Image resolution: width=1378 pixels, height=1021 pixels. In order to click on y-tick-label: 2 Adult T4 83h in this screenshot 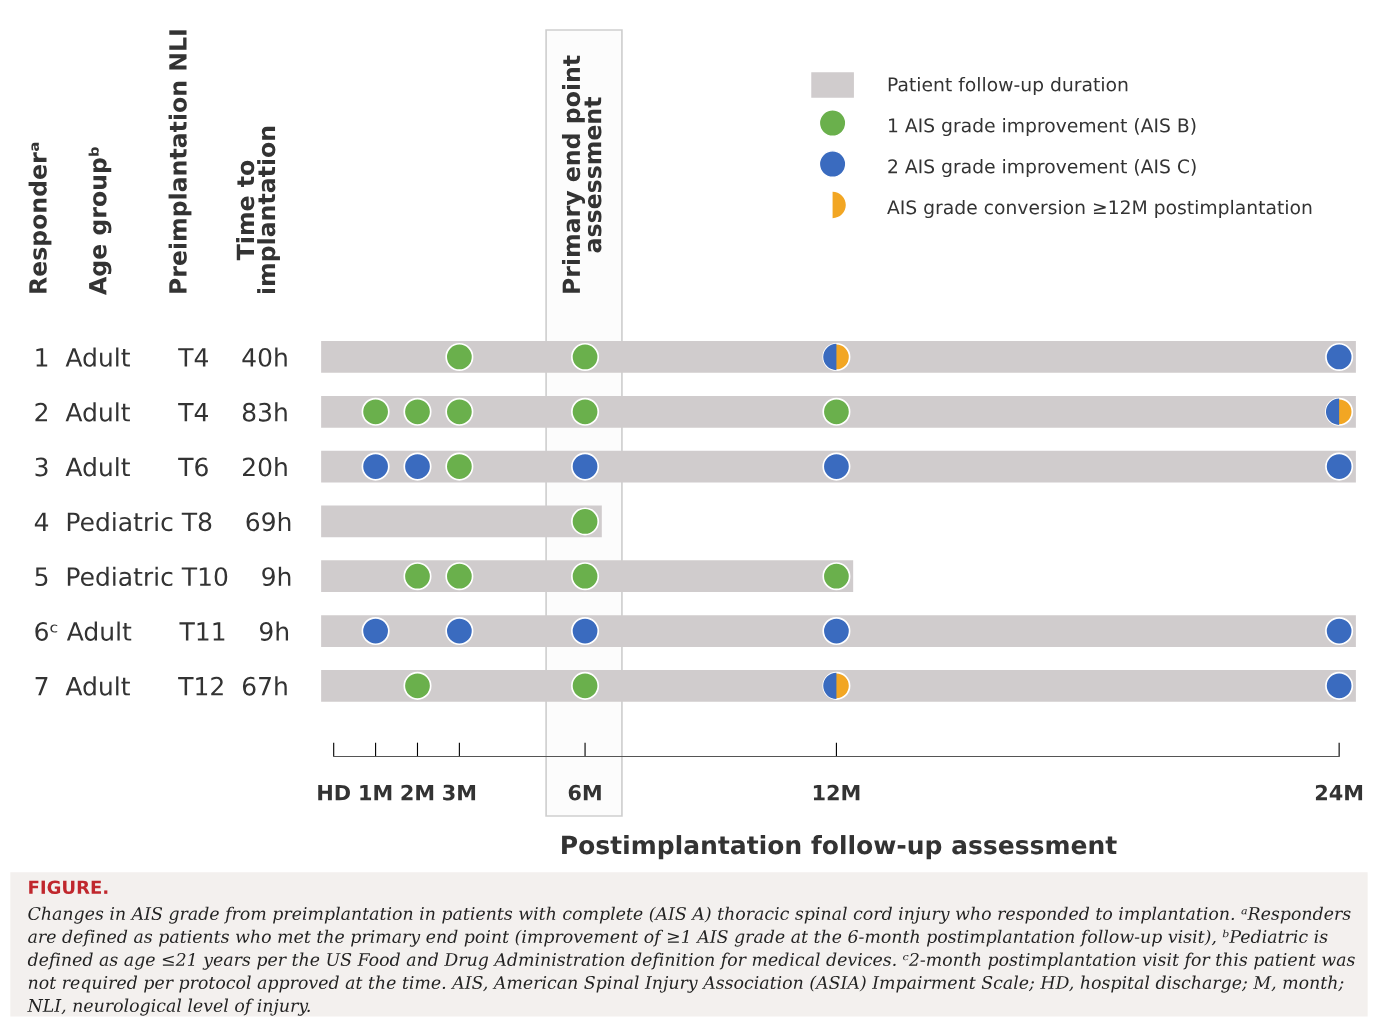, I will do `click(161, 412)`.